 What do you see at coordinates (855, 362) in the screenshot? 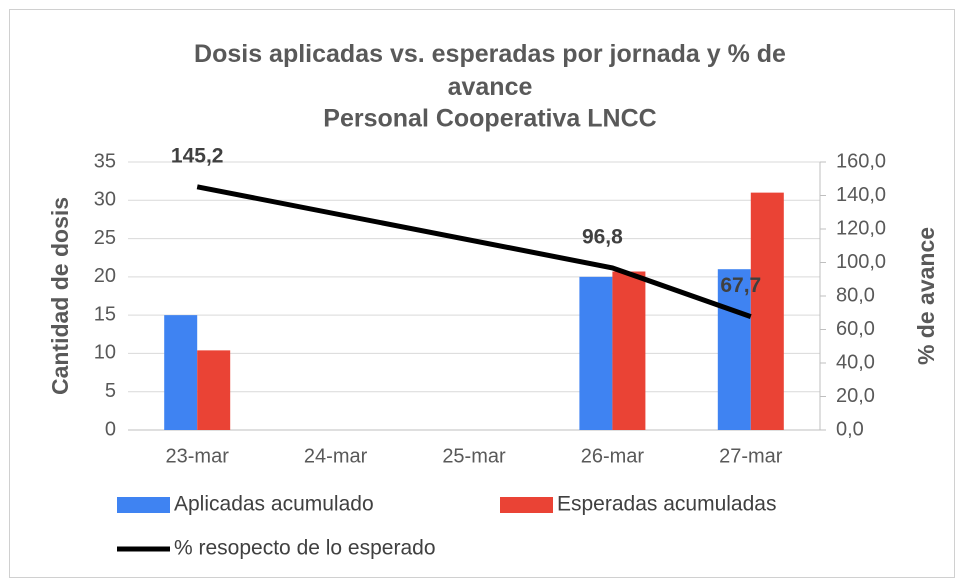
I see `y2-tick-label: 40,0` at bounding box center [855, 362].